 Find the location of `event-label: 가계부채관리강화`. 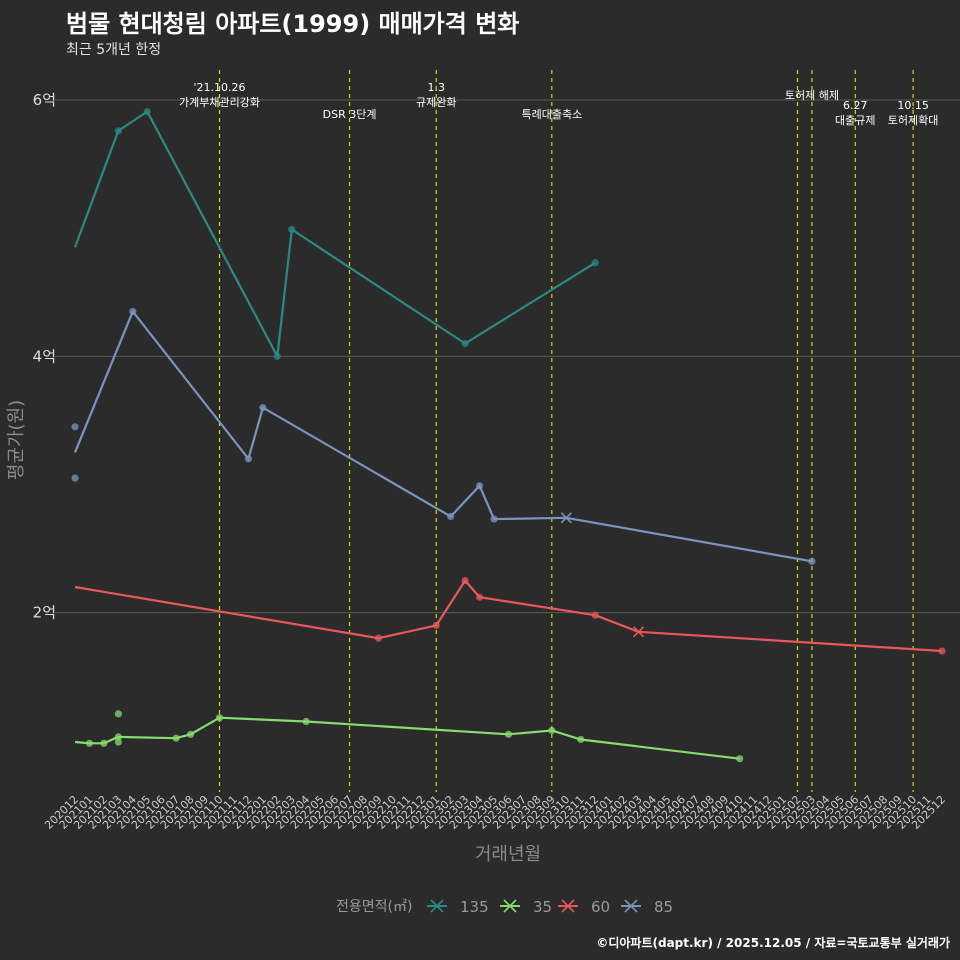

event-label: 가계부채관리강화 is located at coordinates (219, 102).